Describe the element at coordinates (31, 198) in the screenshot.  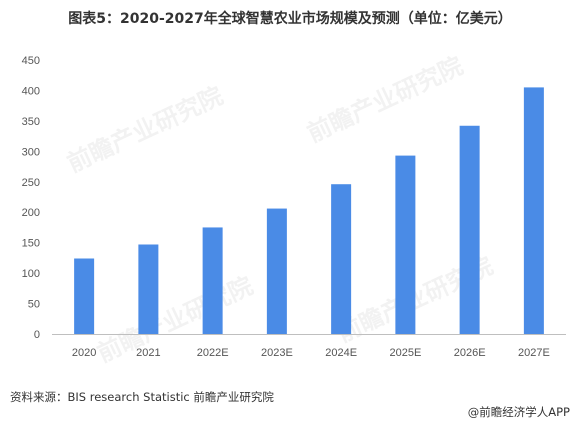
I see `y-axis-ticks: 0 50 100 150 200 250 300 350 400 450` at that location.